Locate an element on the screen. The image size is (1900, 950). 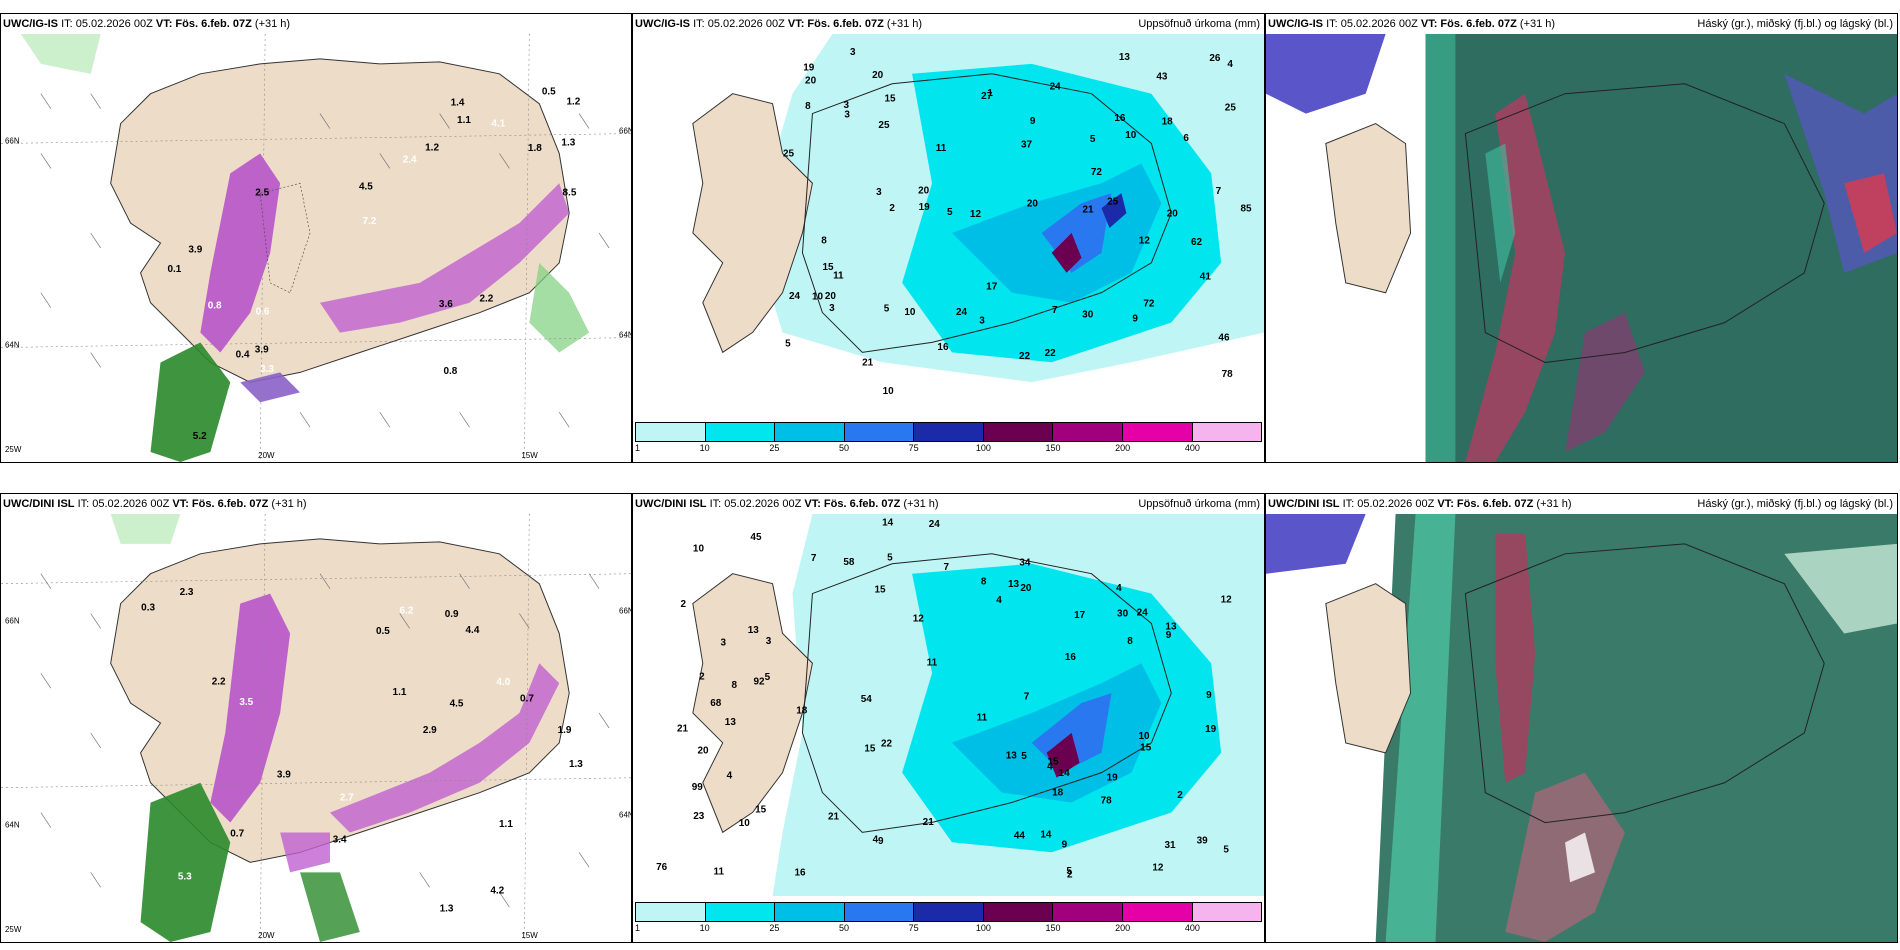
value-label: 6.2 is located at coordinates (407, 611).